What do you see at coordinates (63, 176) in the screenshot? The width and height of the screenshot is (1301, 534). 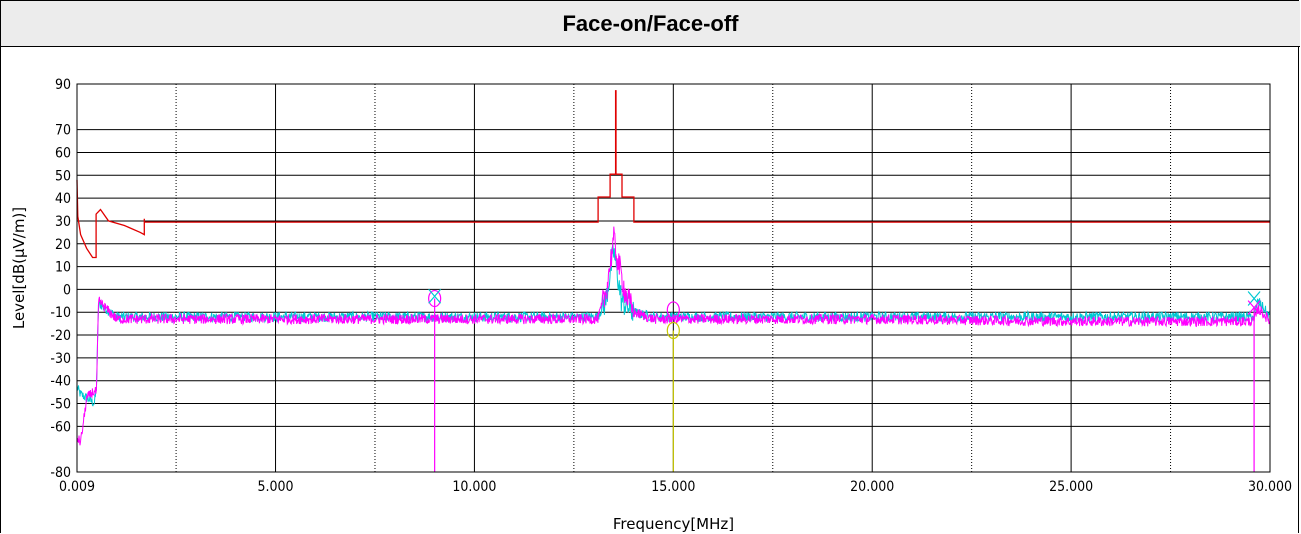 I see `y-tick-label: 50` at bounding box center [63, 176].